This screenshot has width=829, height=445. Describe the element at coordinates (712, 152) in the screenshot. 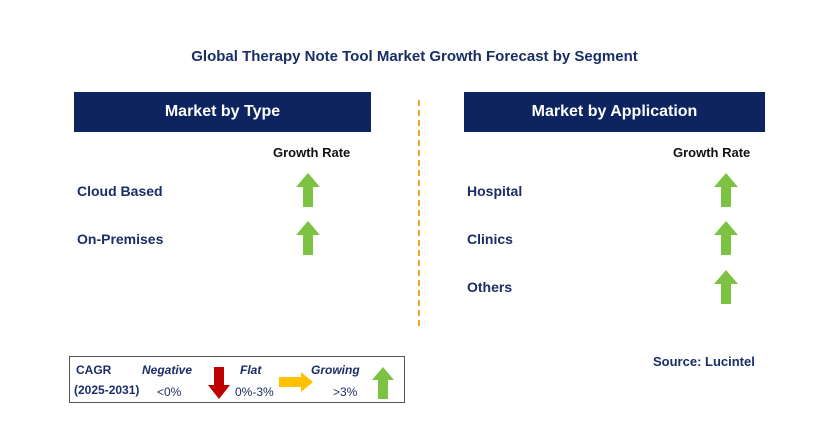

I see `application-growth-rate-header: Growth Rate` at that location.